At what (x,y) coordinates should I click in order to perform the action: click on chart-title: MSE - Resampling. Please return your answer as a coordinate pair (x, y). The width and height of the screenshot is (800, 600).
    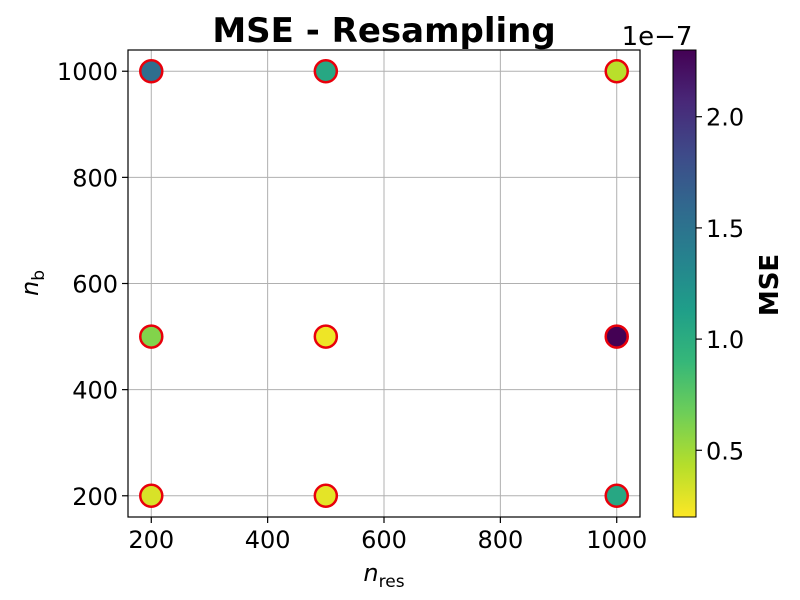
    Looking at the image, I should click on (383, 31).